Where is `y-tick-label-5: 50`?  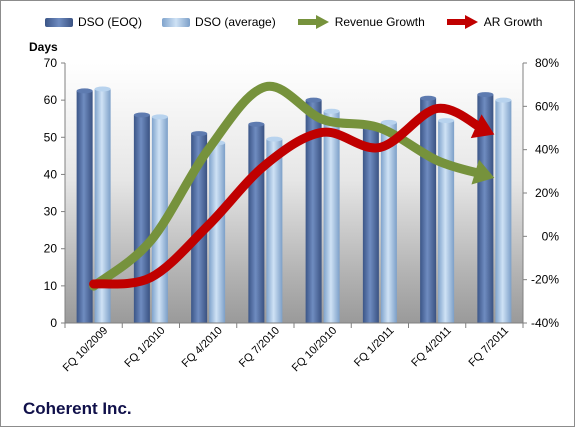
y-tick-label-5: 50 is located at coordinates (51, 137).